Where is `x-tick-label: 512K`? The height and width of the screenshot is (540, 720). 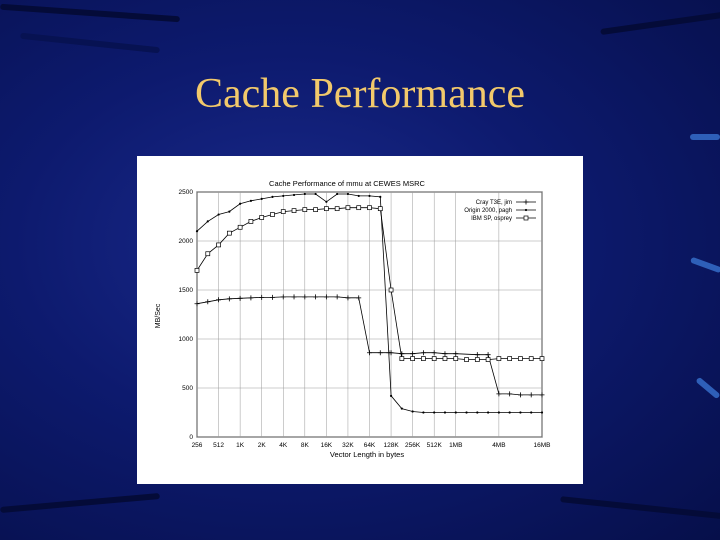 x-tick-label: 512K is located at coordinates (435, 445).